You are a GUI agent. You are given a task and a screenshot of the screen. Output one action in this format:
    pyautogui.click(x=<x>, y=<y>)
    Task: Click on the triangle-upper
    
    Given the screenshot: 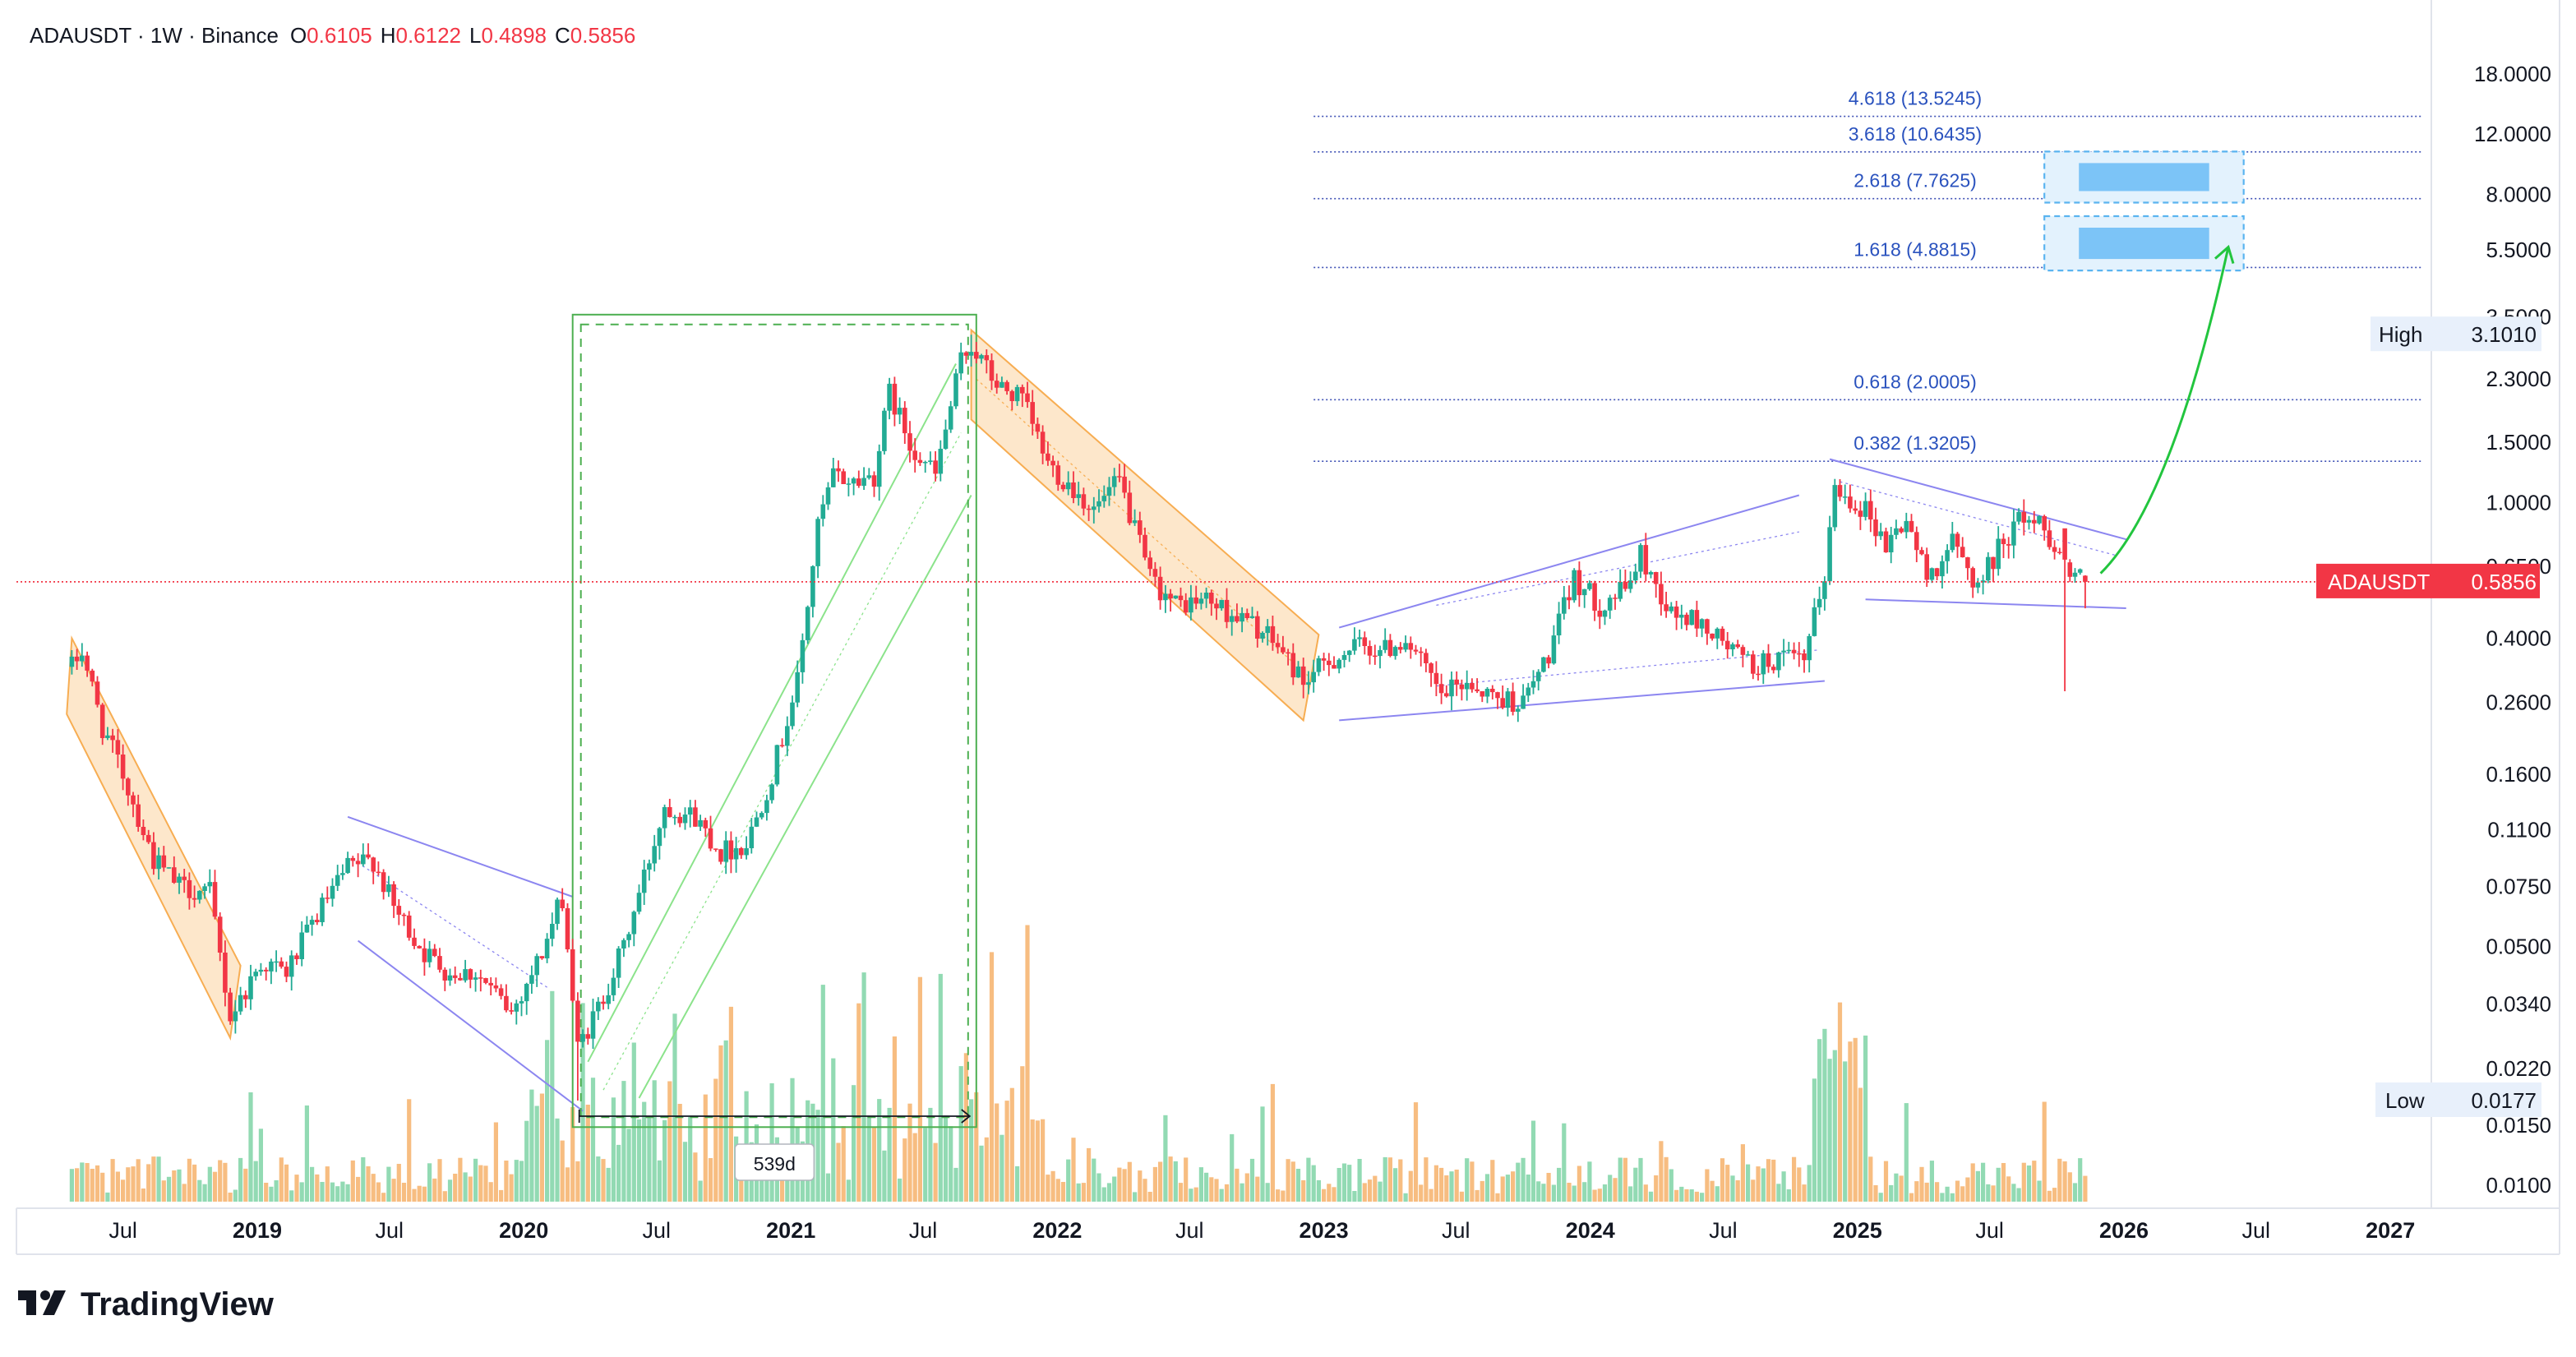 What is the action you would take?
    pyautogui.click(x=1978, y=499)
    